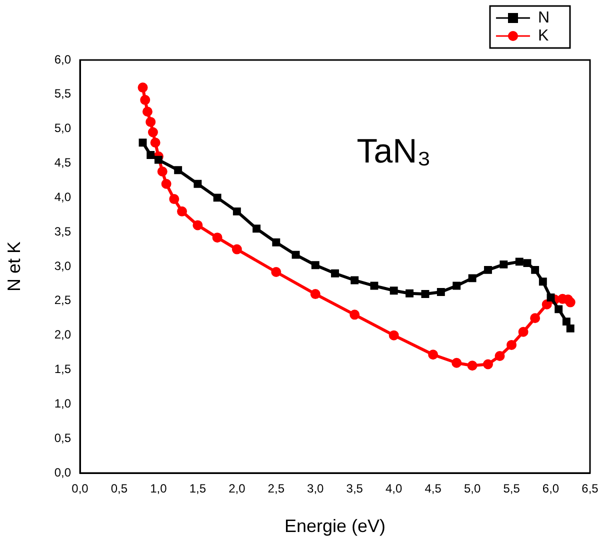 This screenshot has height=542, width=610. I want to click on x-tick-label: 0,5, so click(119, 489).